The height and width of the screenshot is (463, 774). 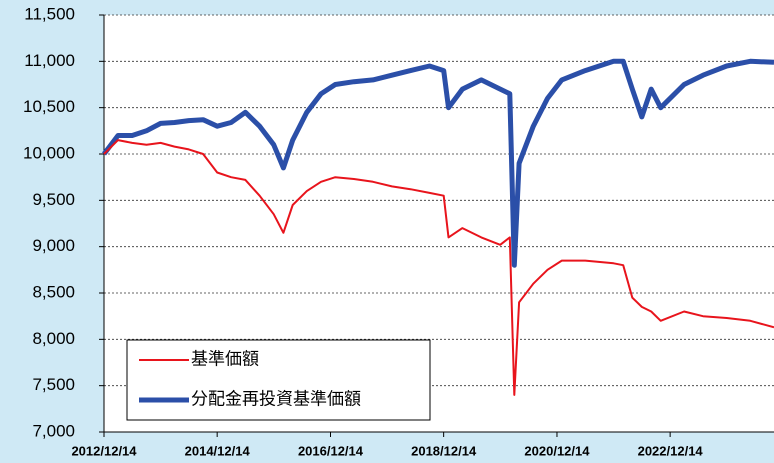 I want to click on y-tick-label: 10,500, so click(x=49, y=106).